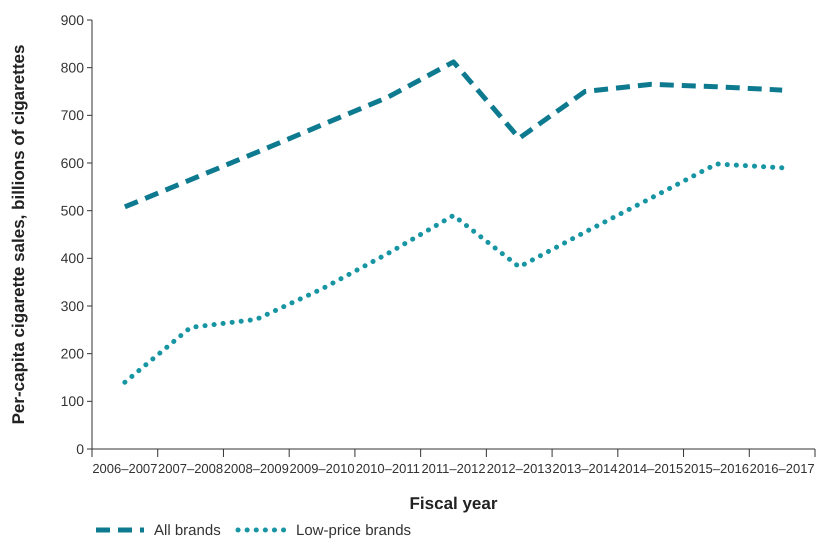 Image resolution: width=821 pixels, height=545 pixels. What do you see at coordinates (72, 115) in the screenshot?
I see `y-tick-label: 700` at bounding box center [72, 115].